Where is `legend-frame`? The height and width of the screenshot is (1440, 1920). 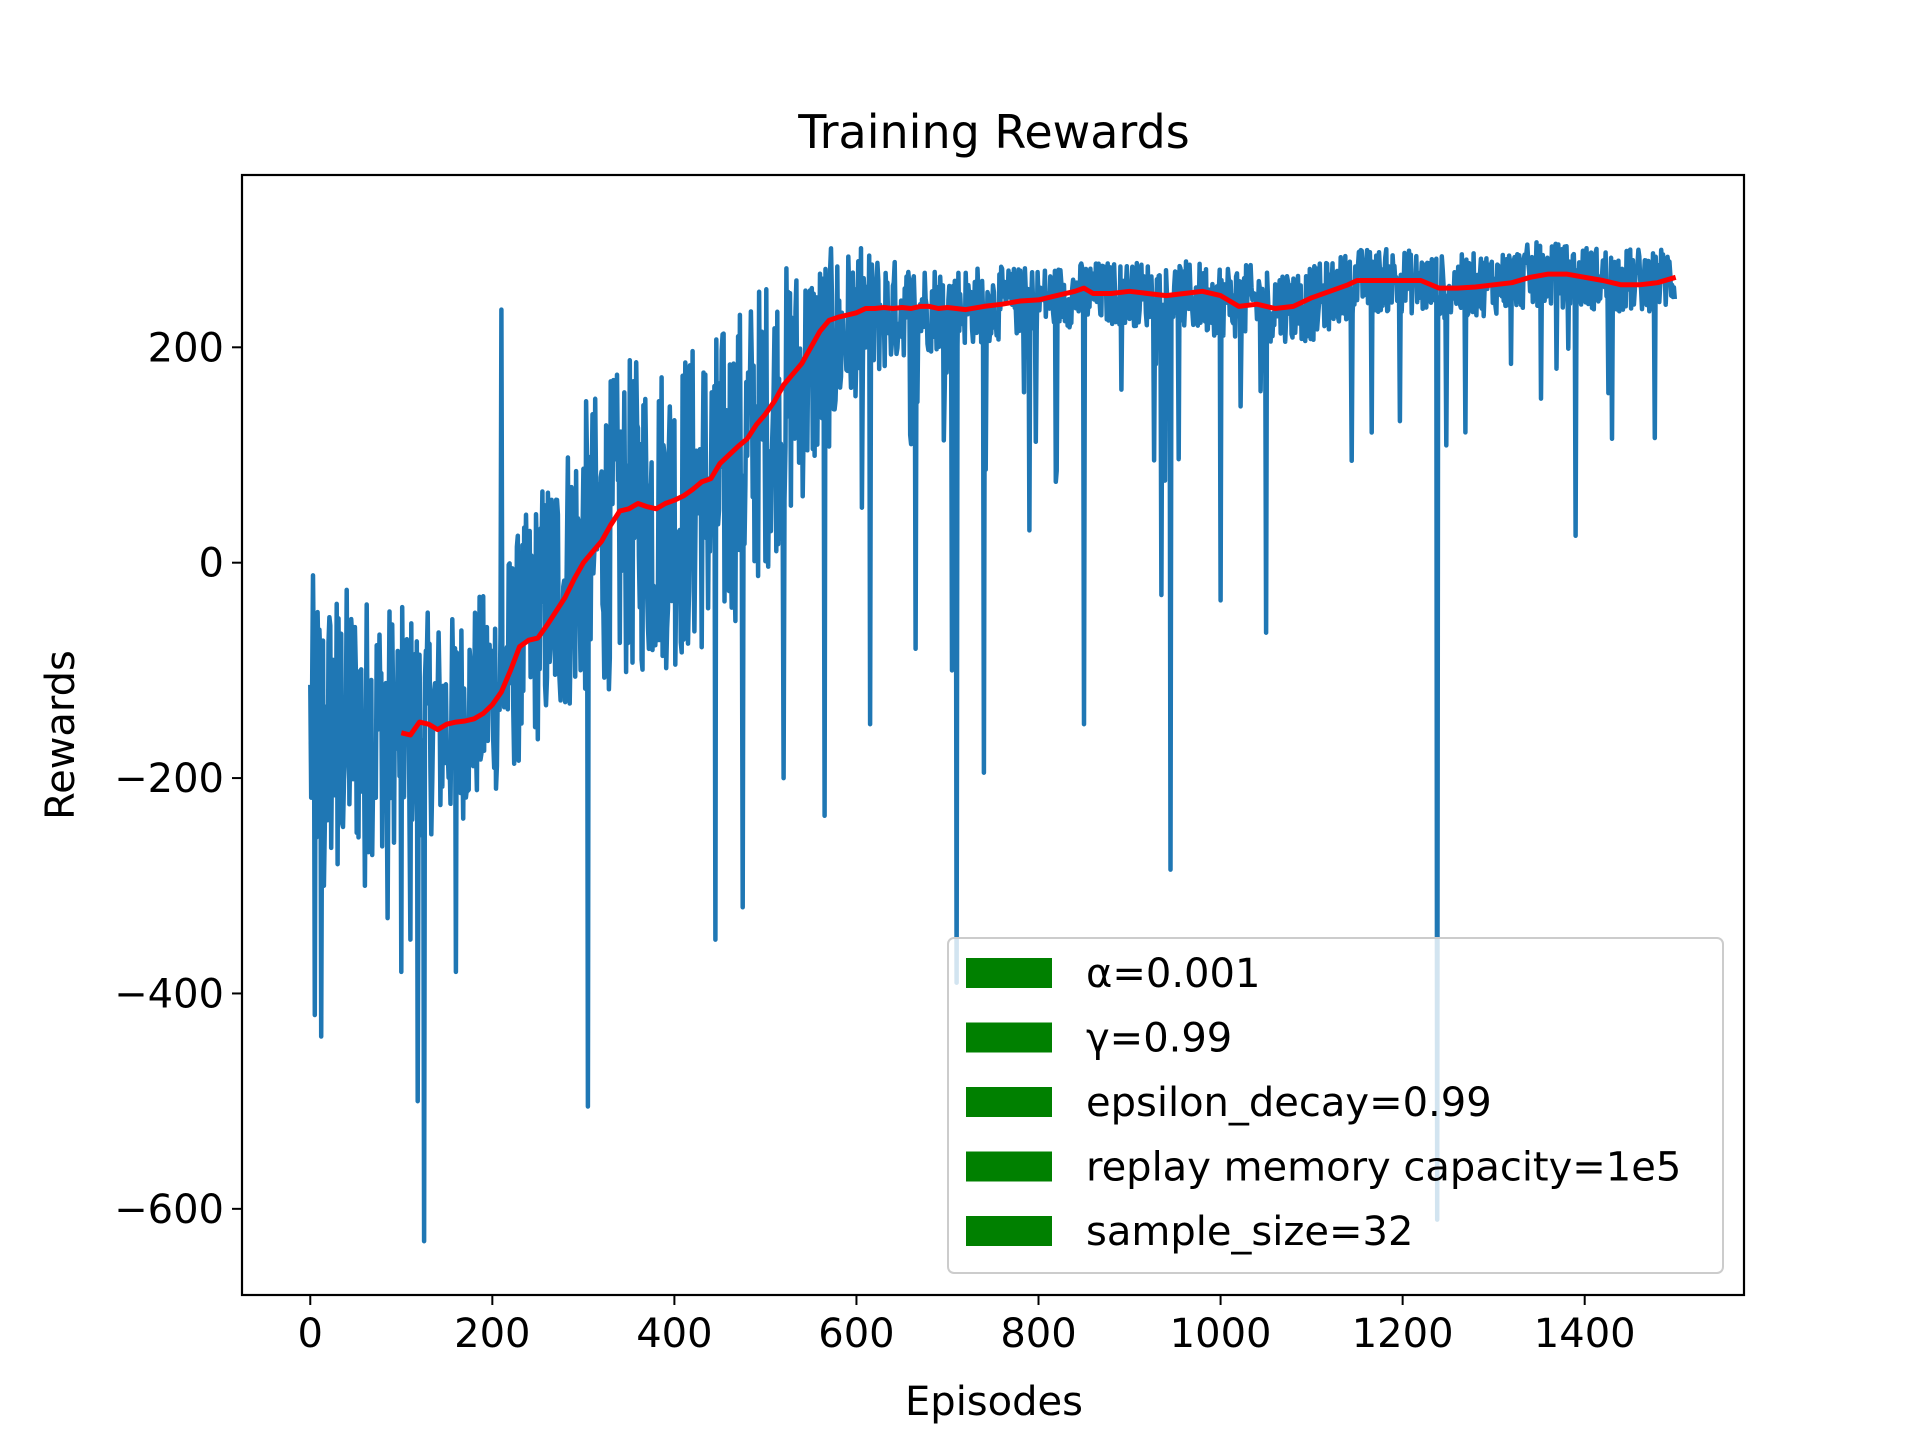
legend-frame is located at coordinates (1335, 1105).